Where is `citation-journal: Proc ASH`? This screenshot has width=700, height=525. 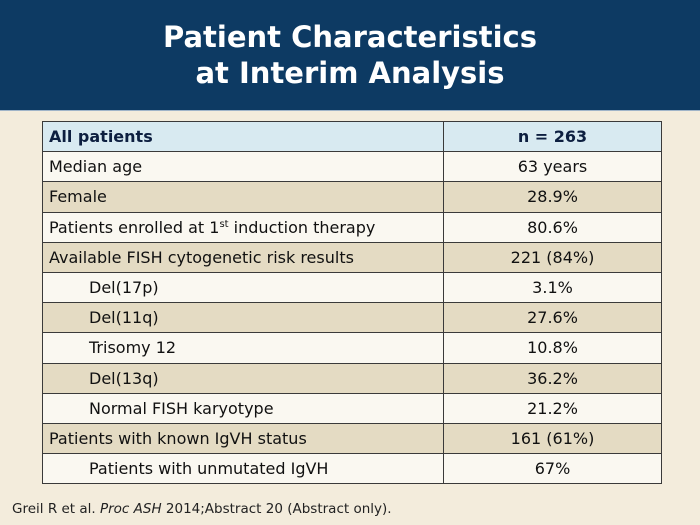
citation-journal: Proc ASH is located at coordinates (130, 509).